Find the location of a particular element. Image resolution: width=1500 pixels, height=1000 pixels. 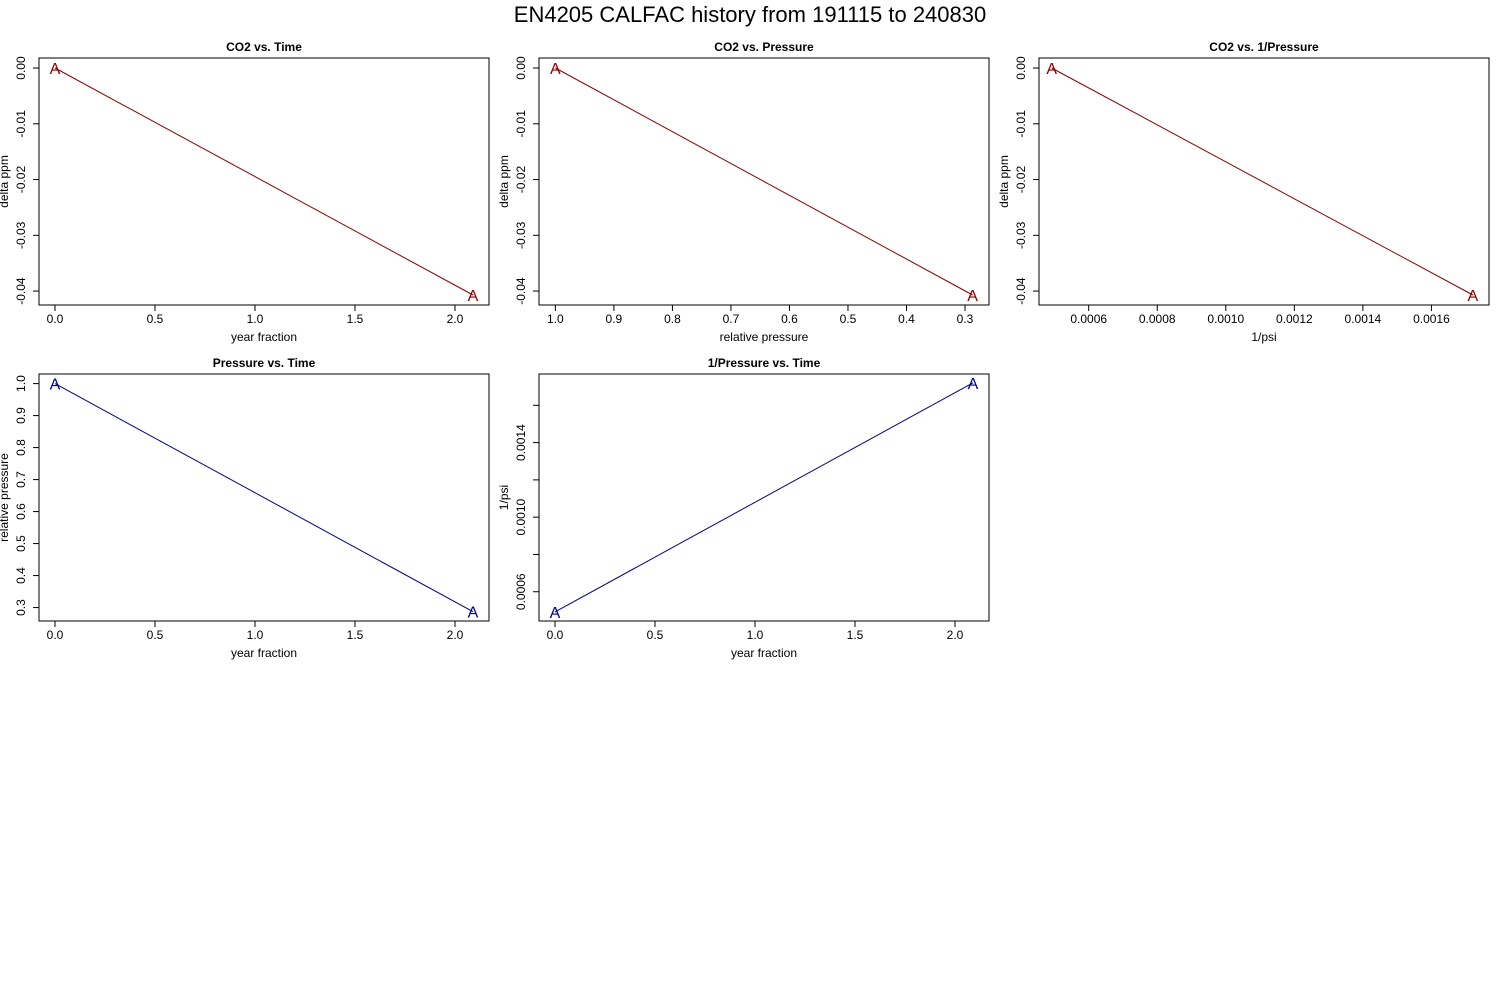

x-axis-label: relative pressure is located at coordinates (764, 337).